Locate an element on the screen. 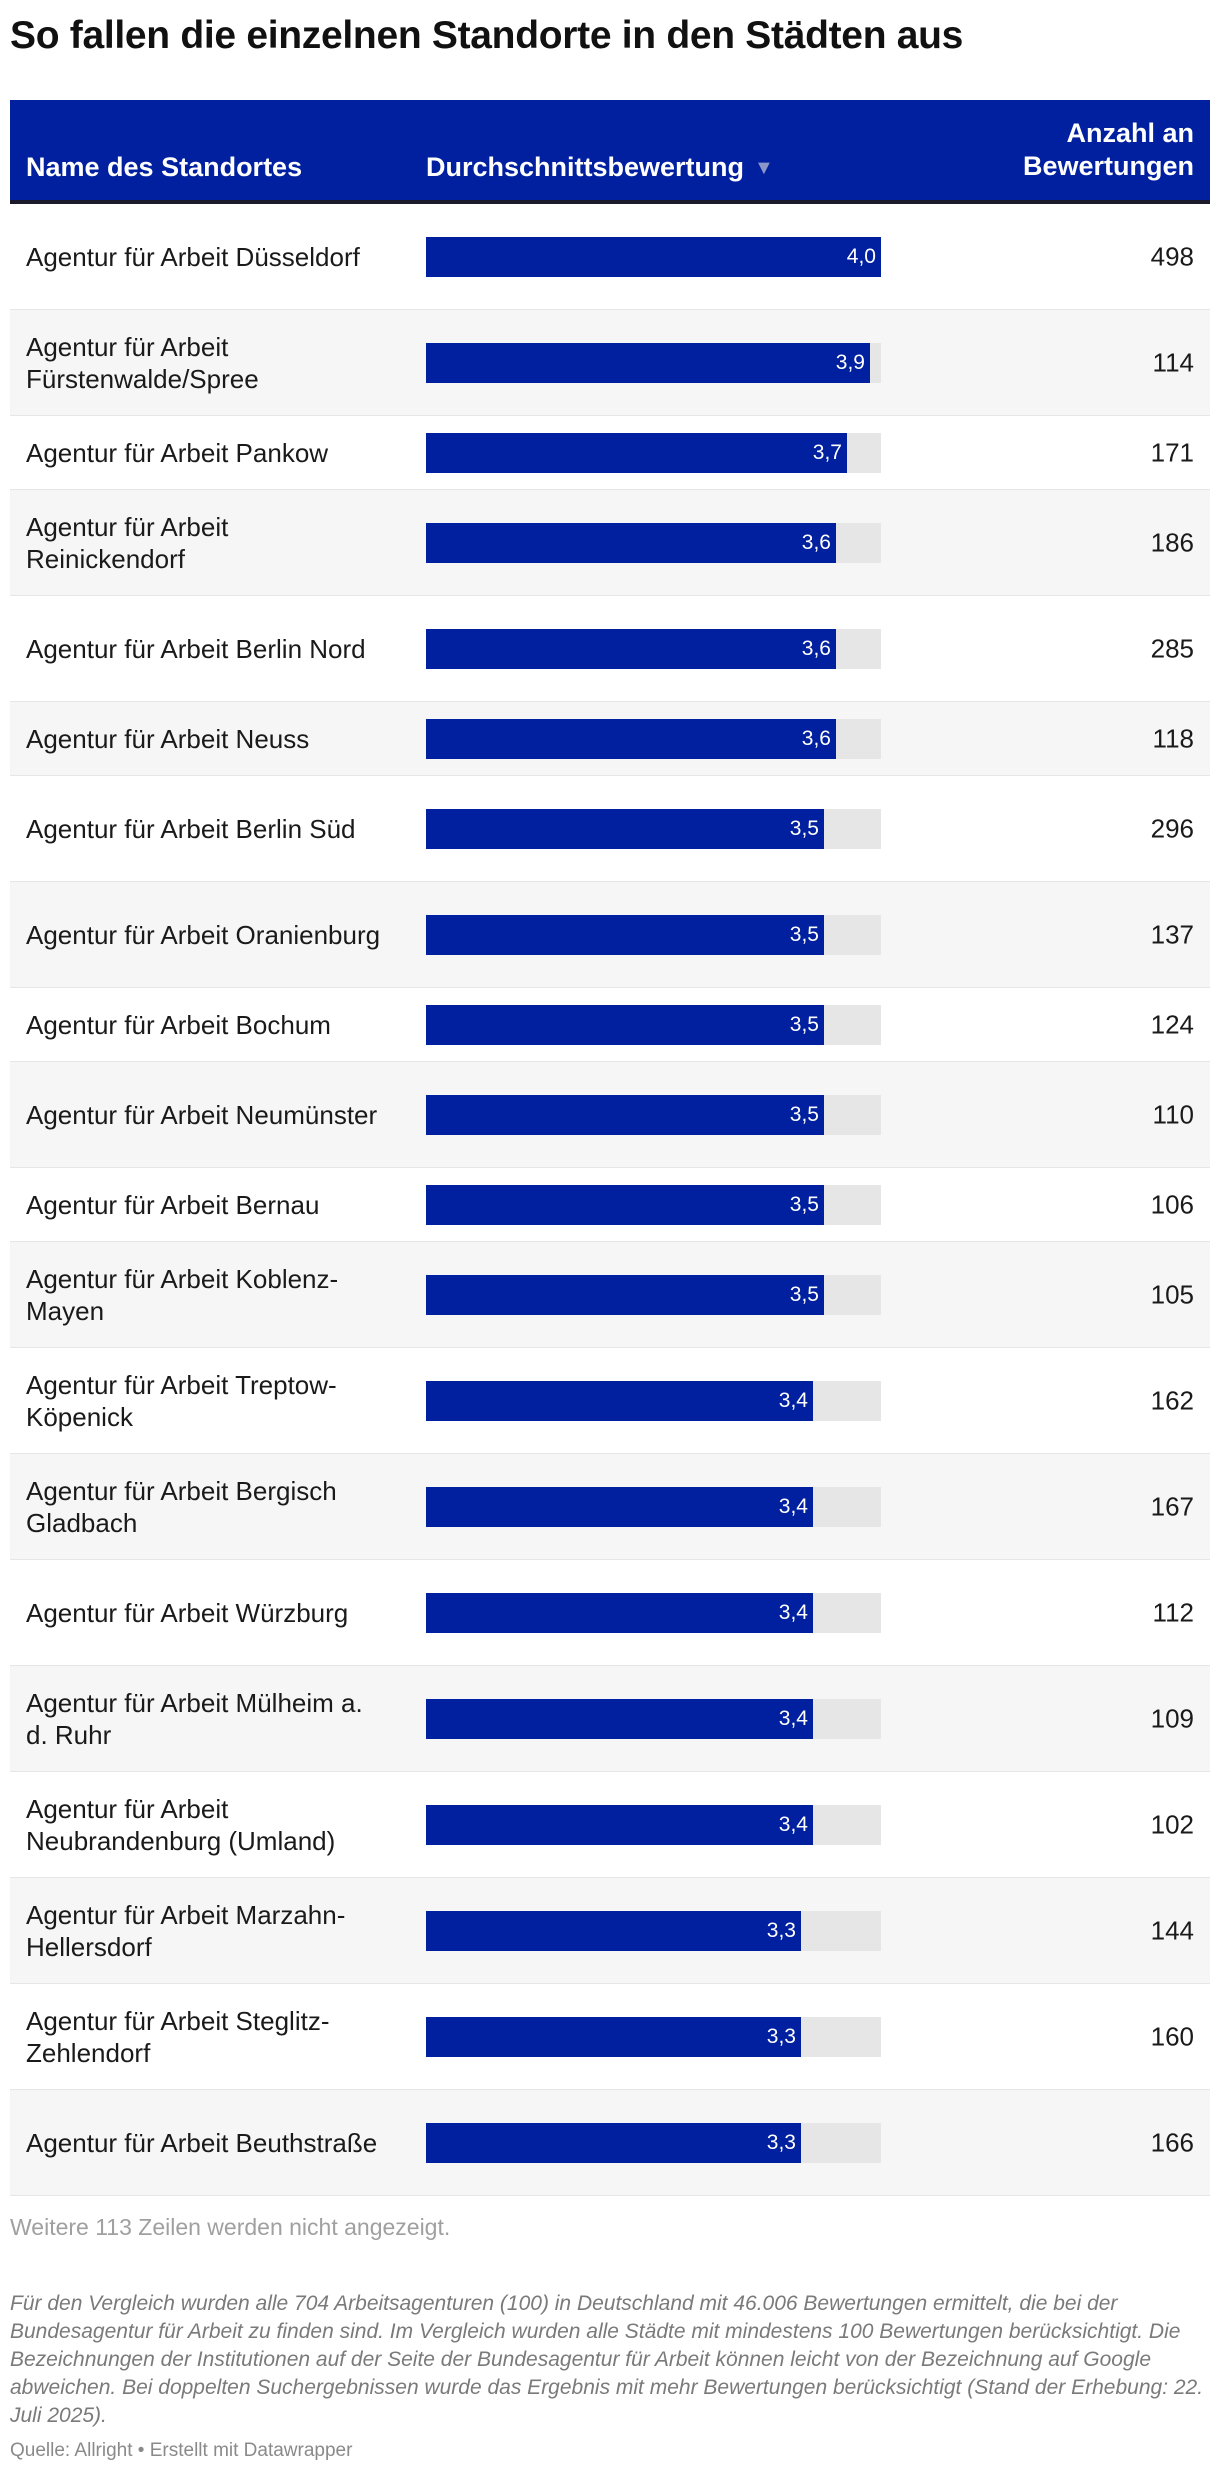  rating-bar: 4,0 is located at coordinates (653, 256).